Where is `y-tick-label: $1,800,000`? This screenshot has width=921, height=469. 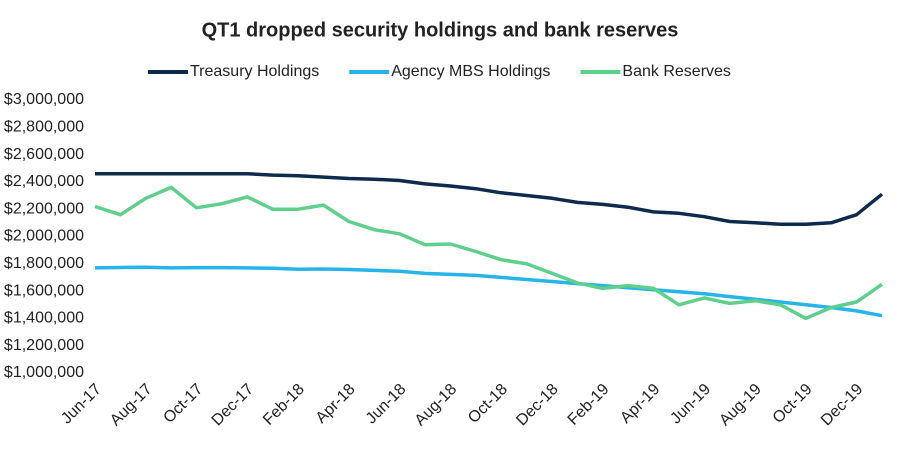 y-tick-label: $1,800,000 is located at coordinates (44, 263).